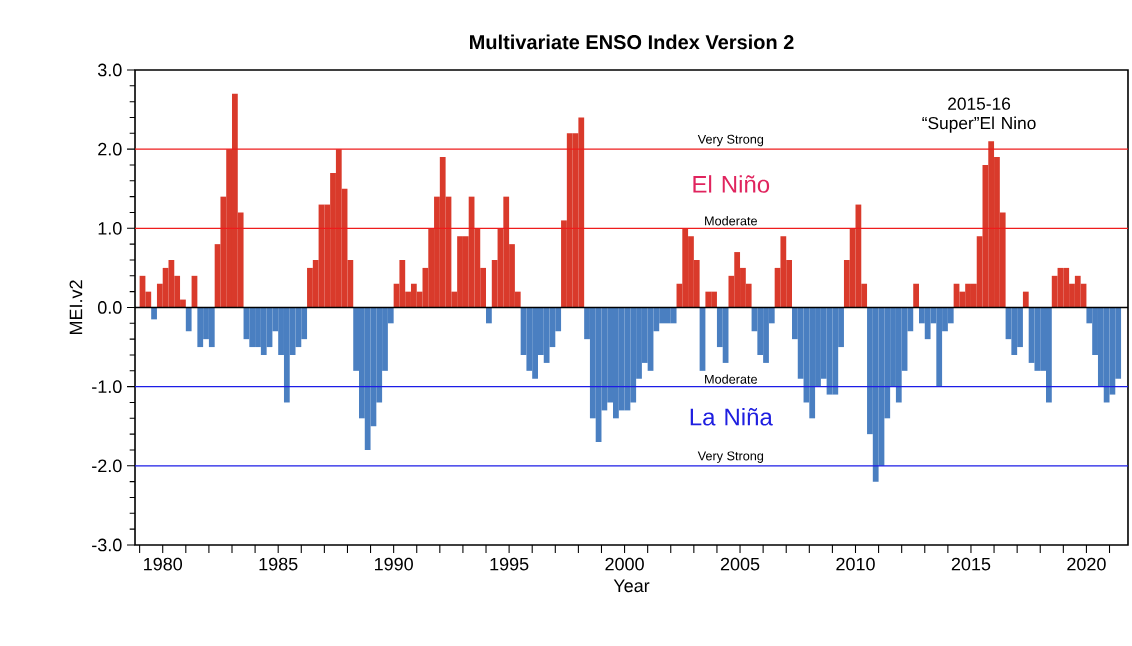 This screenshot has height=646, width=1132. Describe the element at coordinates (110, 149) in the screenshot. I see `y-tick-label: 2.0` at that location.